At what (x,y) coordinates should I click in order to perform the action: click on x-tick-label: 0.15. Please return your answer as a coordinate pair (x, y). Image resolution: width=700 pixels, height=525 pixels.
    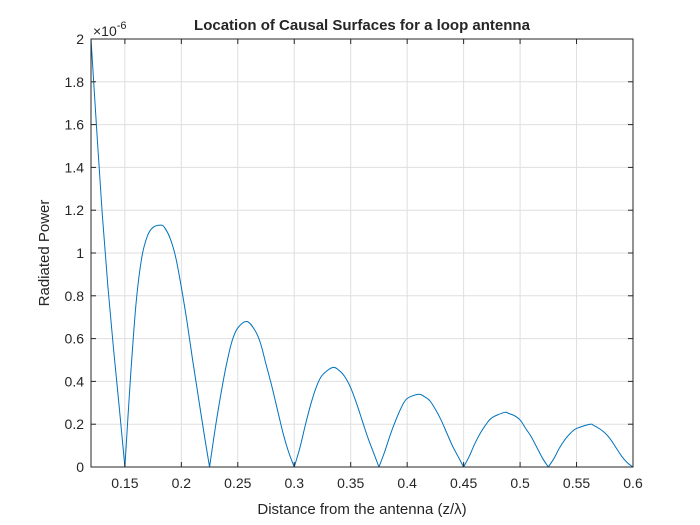
    Looking at the image, I should click on (124, 483).